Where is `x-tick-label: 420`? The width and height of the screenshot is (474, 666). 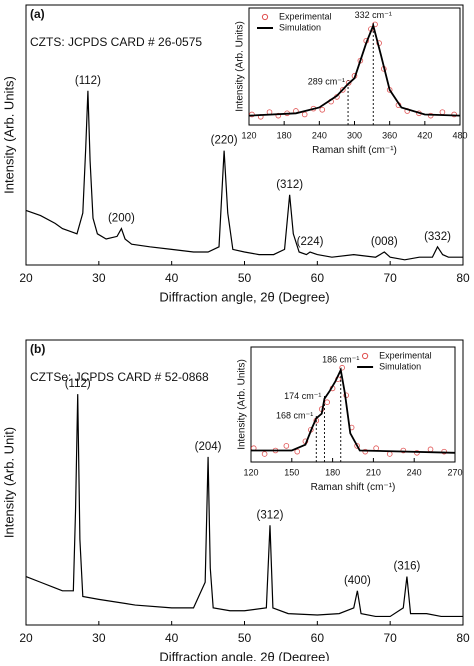
x-tick-label: 420 is located at coordinates (424, 135).